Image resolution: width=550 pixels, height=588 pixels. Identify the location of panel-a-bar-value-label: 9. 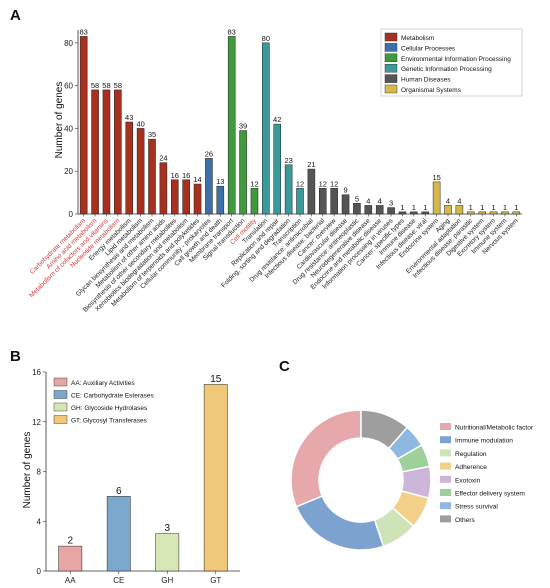
(345, 190).